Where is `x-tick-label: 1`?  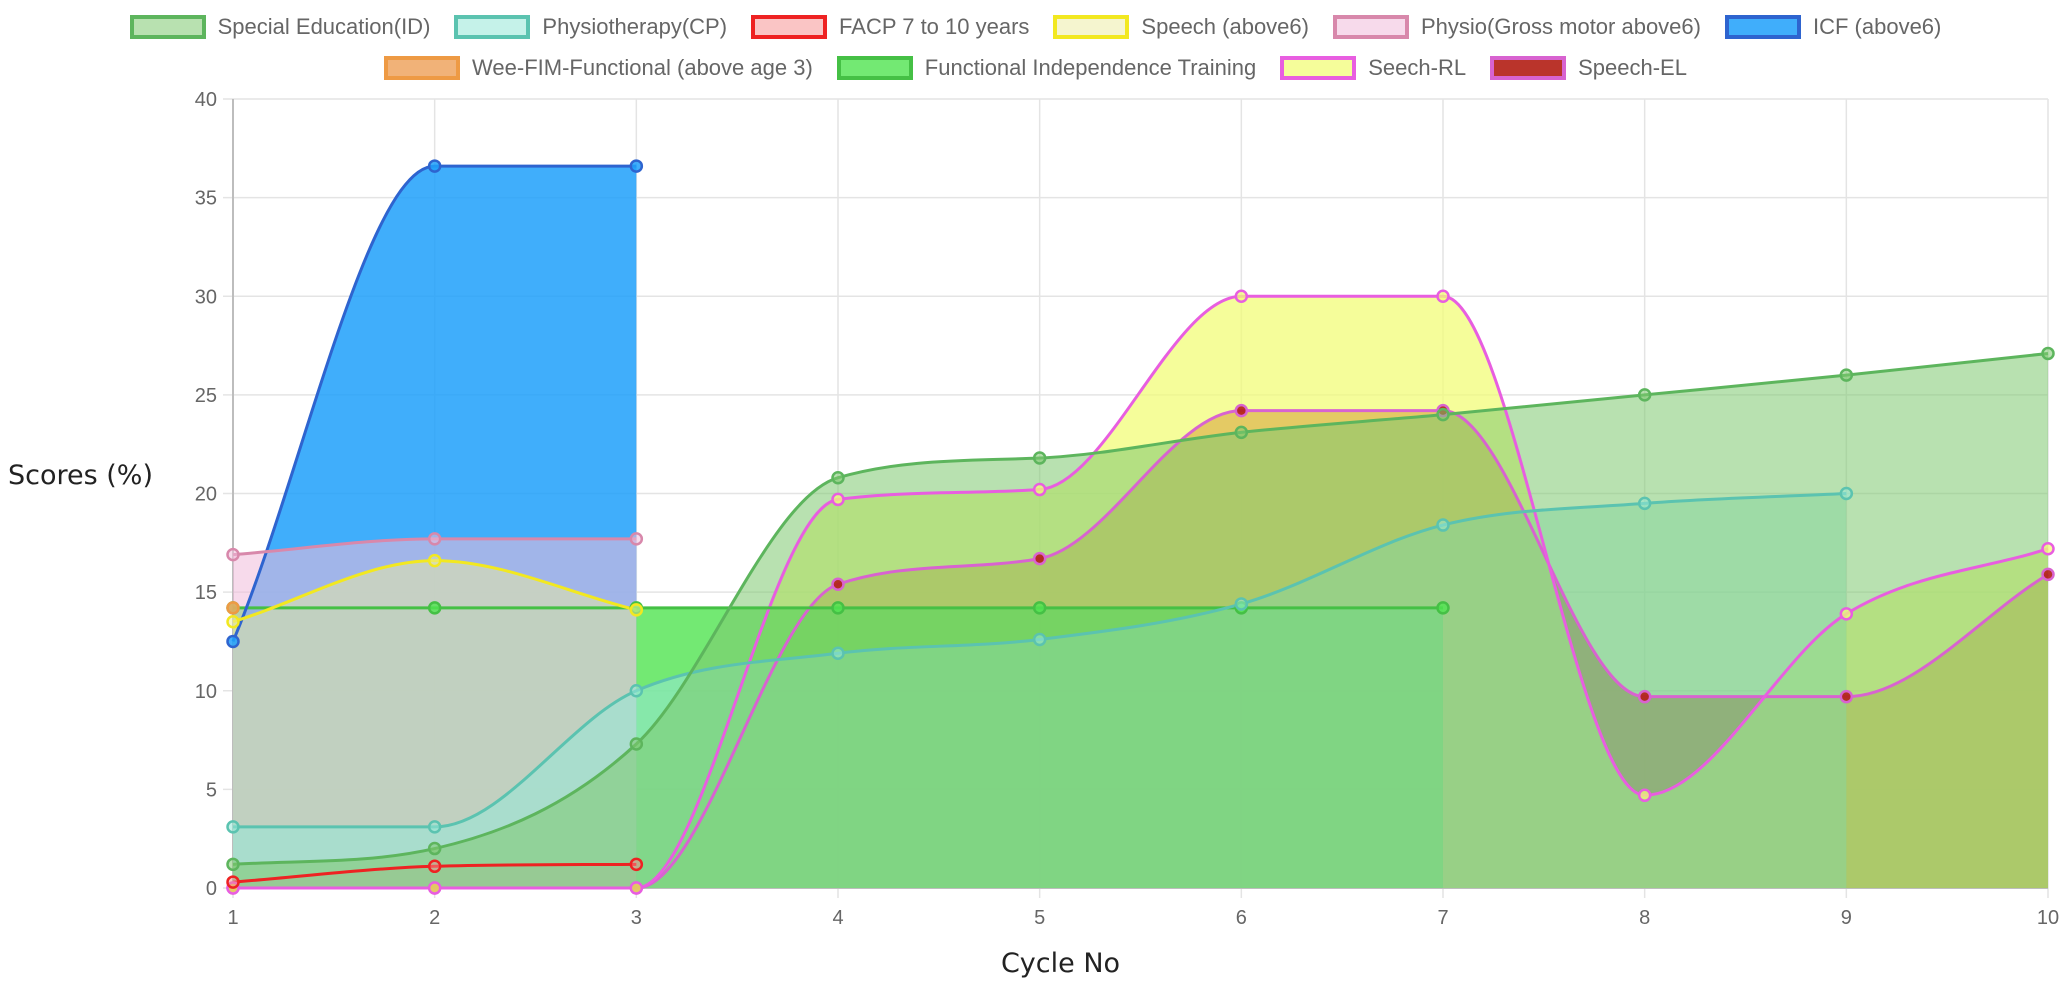 x-tick-label: 1 is located at coordinates (232, 918).